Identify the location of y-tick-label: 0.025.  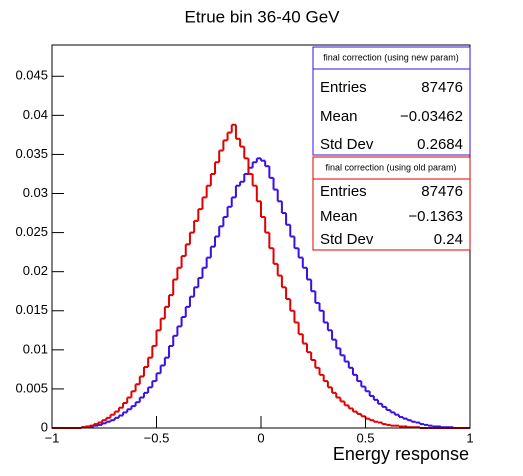
(31, 231).